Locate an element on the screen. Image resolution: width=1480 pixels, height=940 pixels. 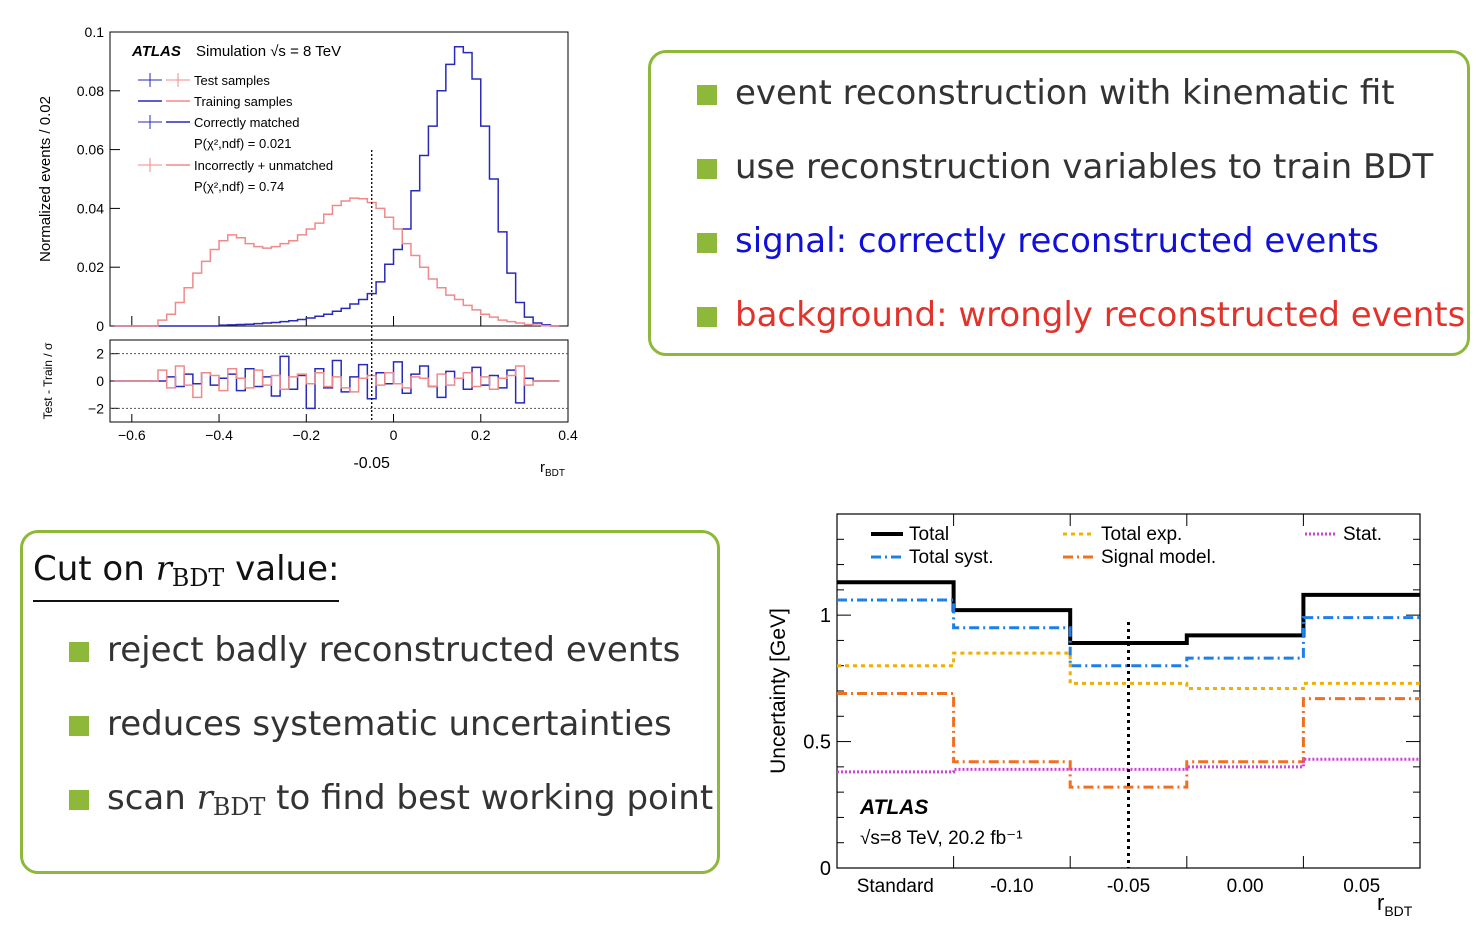
y-axis-title: Uncertainty [GeV] is located at coordinates (778, 691).